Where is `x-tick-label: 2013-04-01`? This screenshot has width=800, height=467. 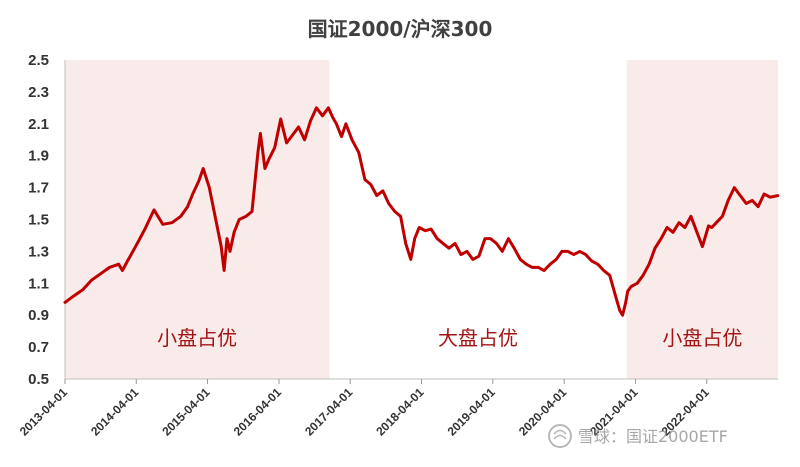
x-tick-label: 2013-04-01 is located at coordinates (44, 412).